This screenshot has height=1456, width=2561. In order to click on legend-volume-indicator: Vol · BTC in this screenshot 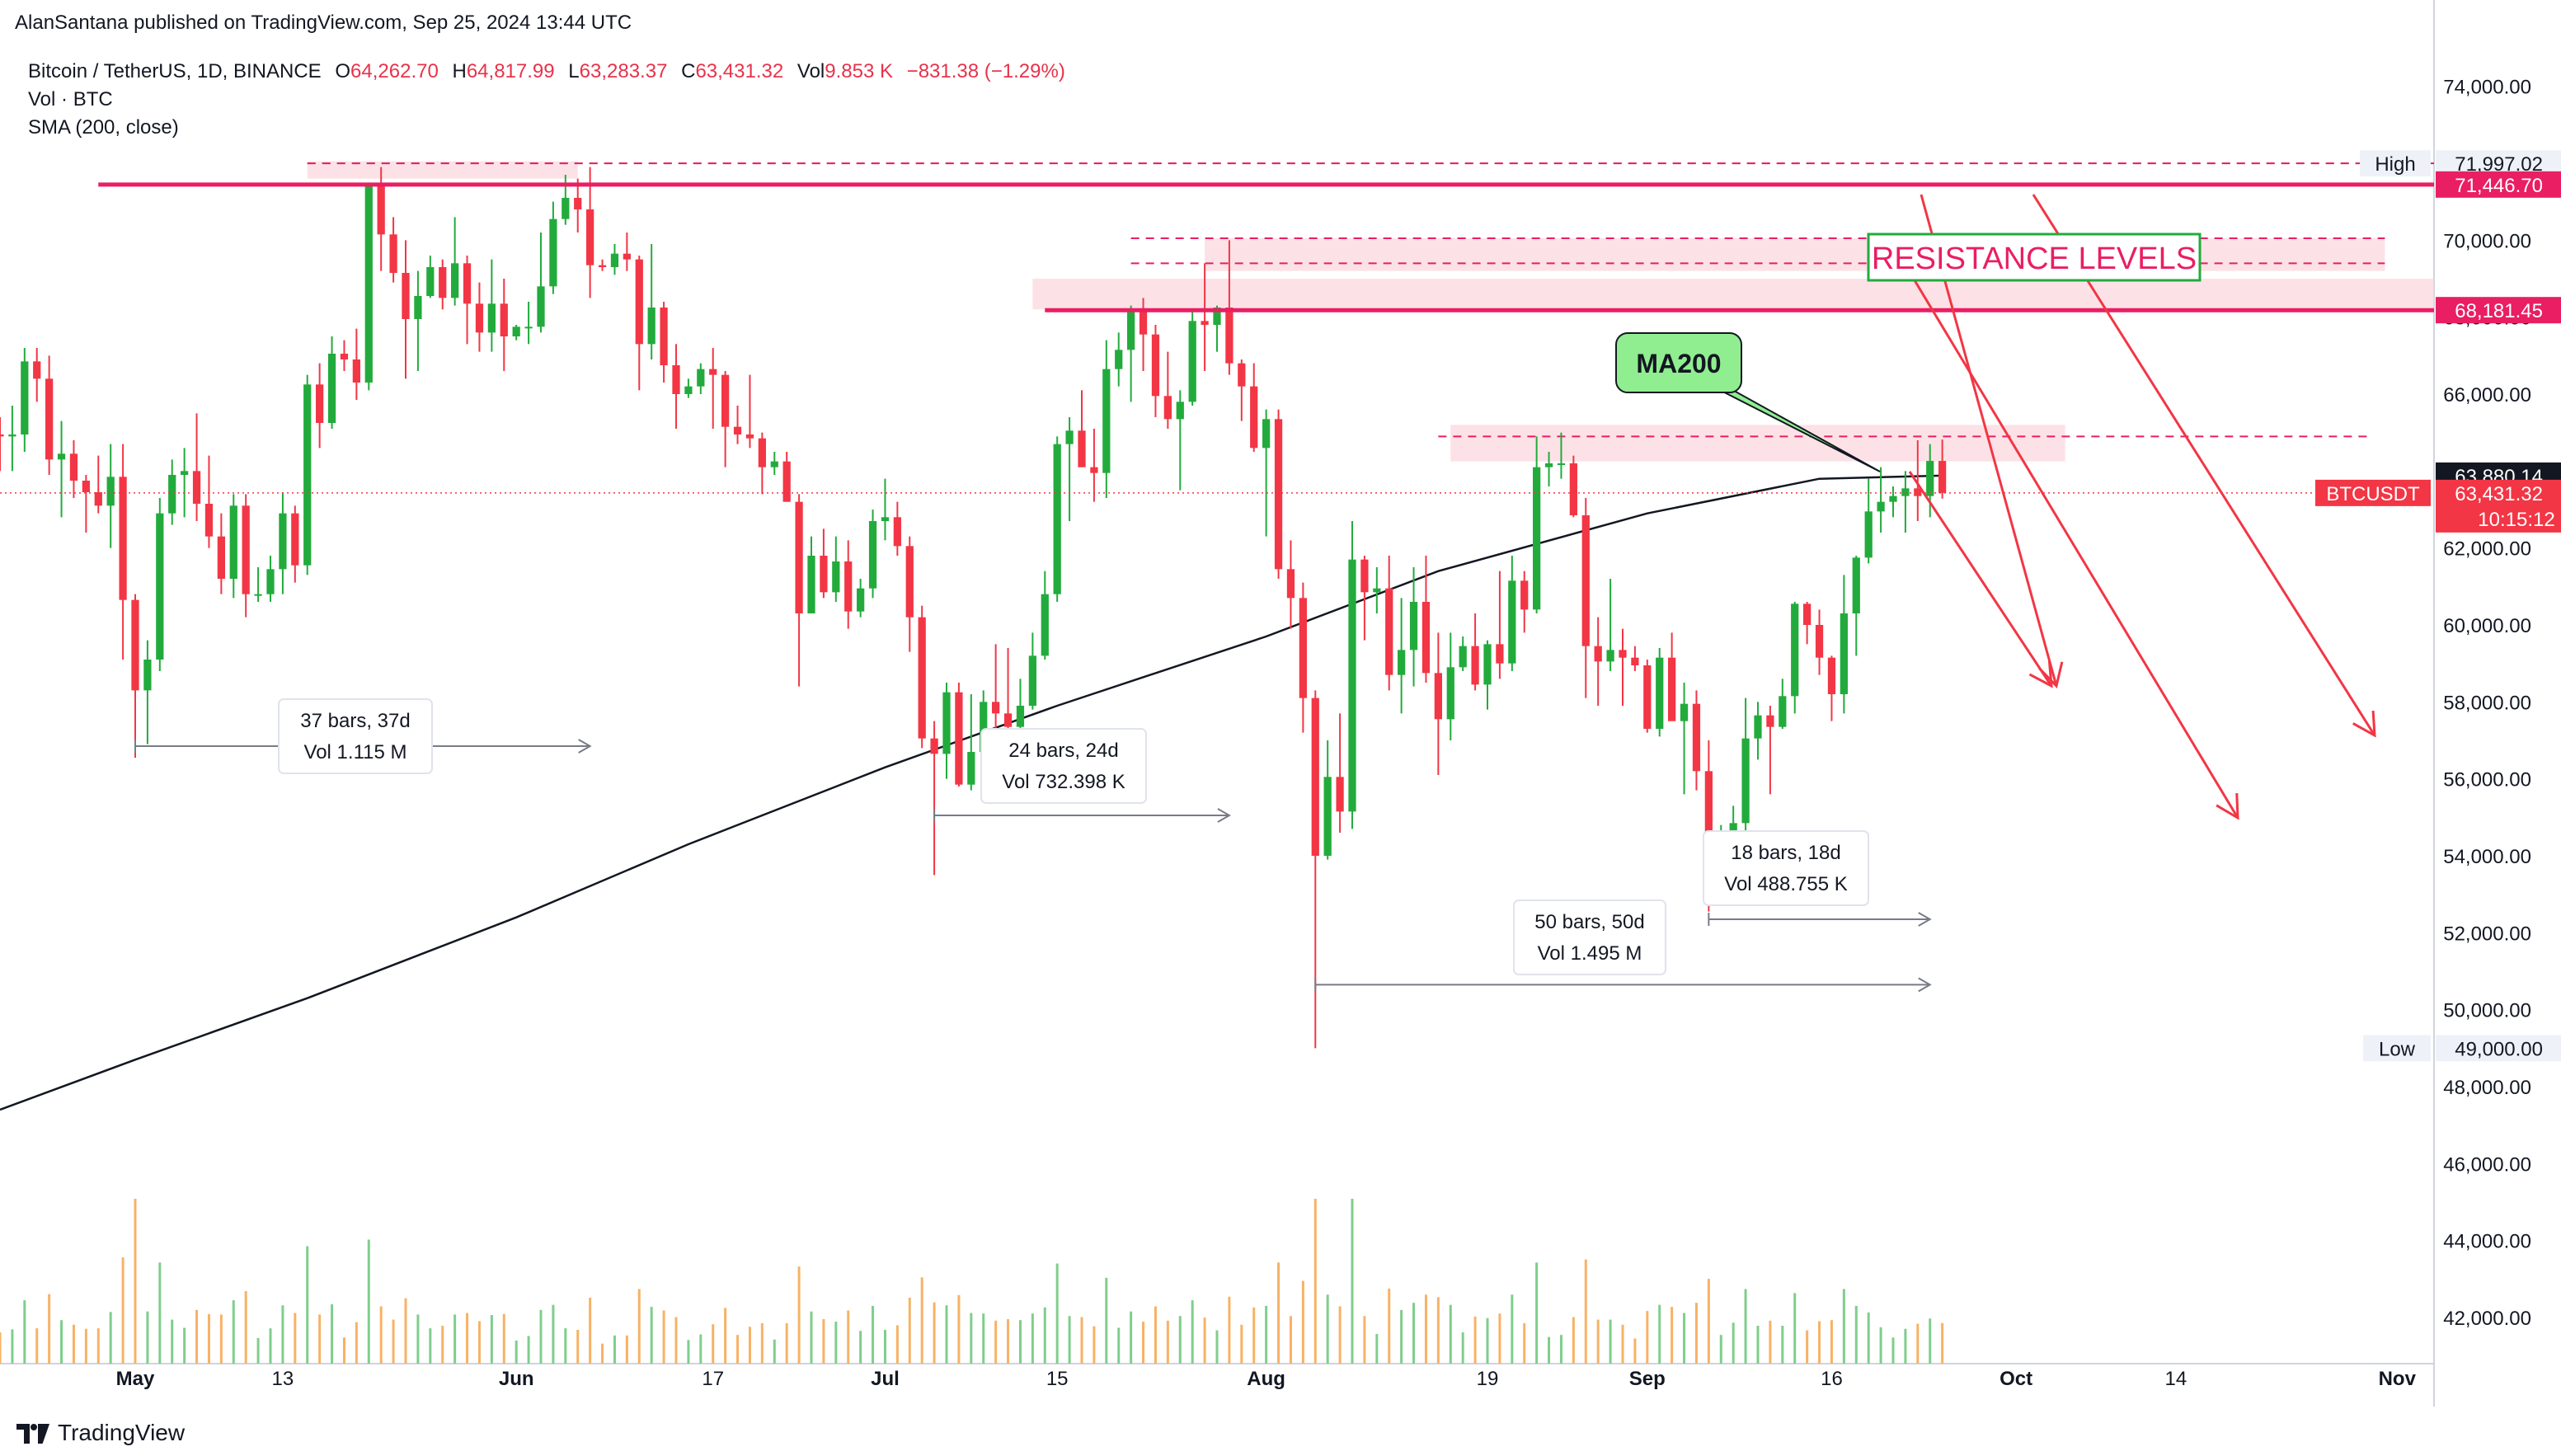, I will do `click(70, 99)`.